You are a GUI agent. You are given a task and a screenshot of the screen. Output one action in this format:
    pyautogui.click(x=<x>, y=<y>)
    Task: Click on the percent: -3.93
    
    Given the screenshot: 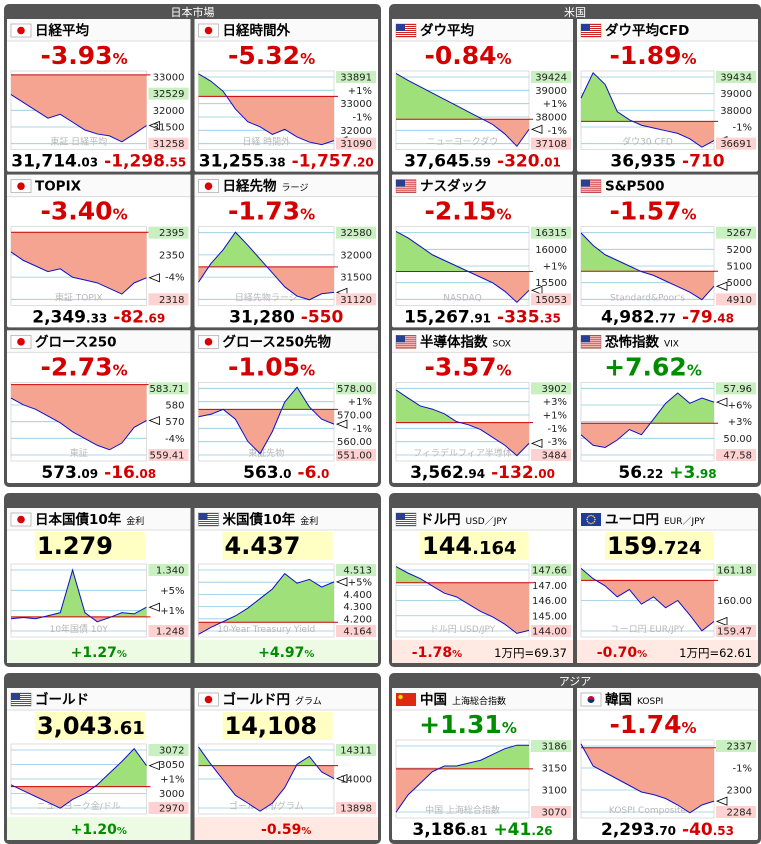 What is the action you would take?
    pyautogui.click(x=77, y=55)
    